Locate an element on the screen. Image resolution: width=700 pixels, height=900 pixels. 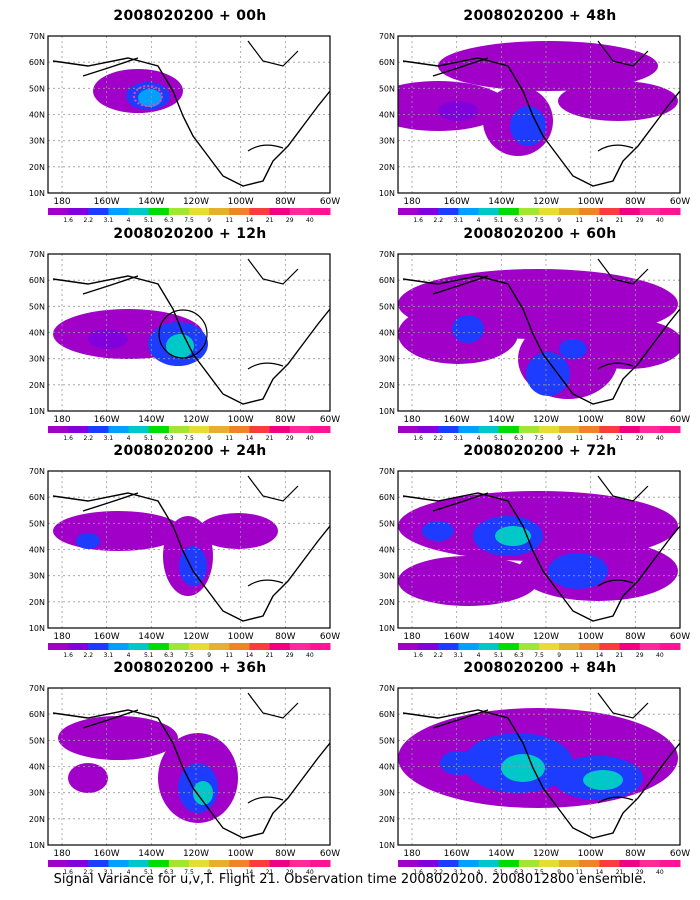
panel-title: 2008020200 + 12h is located at coordinates (190, 234).